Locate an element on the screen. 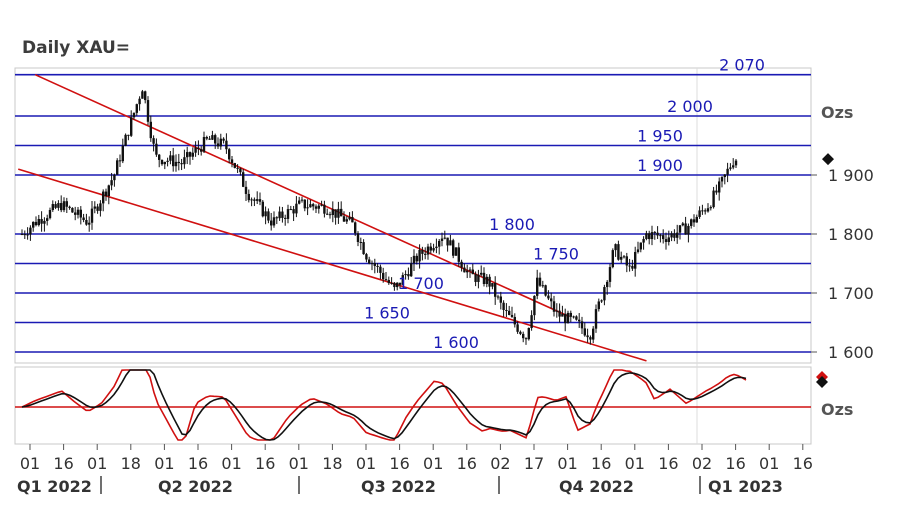  quarter-label: Q4 2022 is located at coordinates (596, 486).